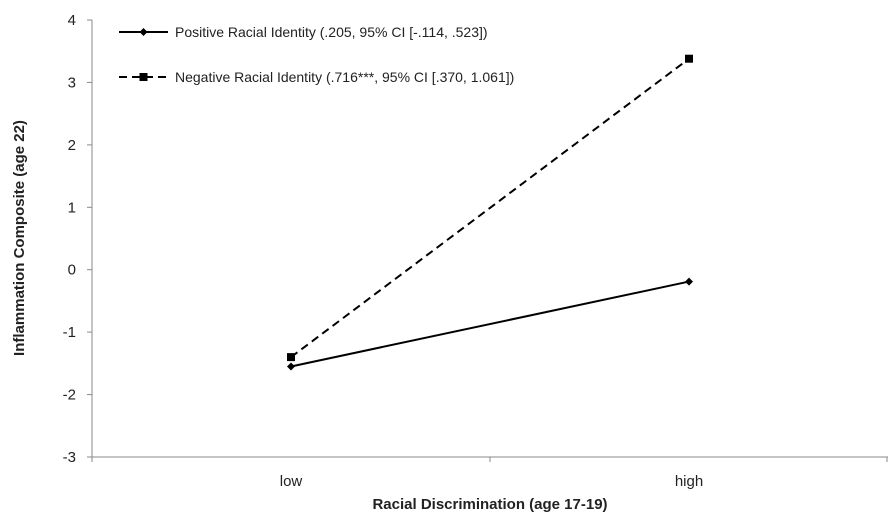 The width and height of the screenshot is (888, 515). I want to click on series-0-point-low, so click(291, 366).